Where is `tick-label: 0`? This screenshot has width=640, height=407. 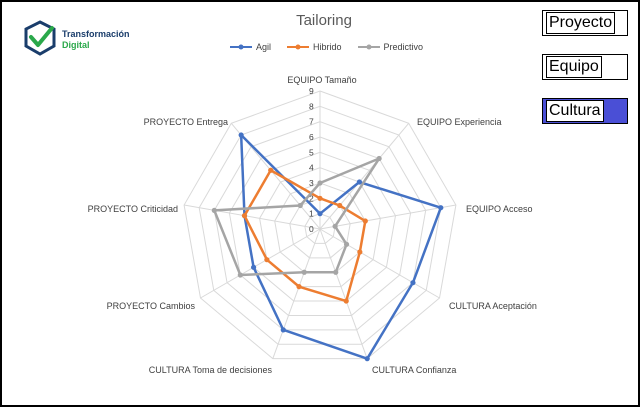 tick-label: 0 is located at coordinates (311, 229).